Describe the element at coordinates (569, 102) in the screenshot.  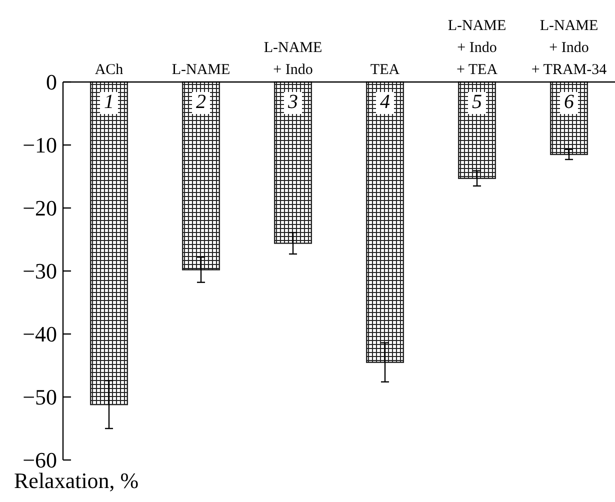
I see `annotation: 6` at that location.